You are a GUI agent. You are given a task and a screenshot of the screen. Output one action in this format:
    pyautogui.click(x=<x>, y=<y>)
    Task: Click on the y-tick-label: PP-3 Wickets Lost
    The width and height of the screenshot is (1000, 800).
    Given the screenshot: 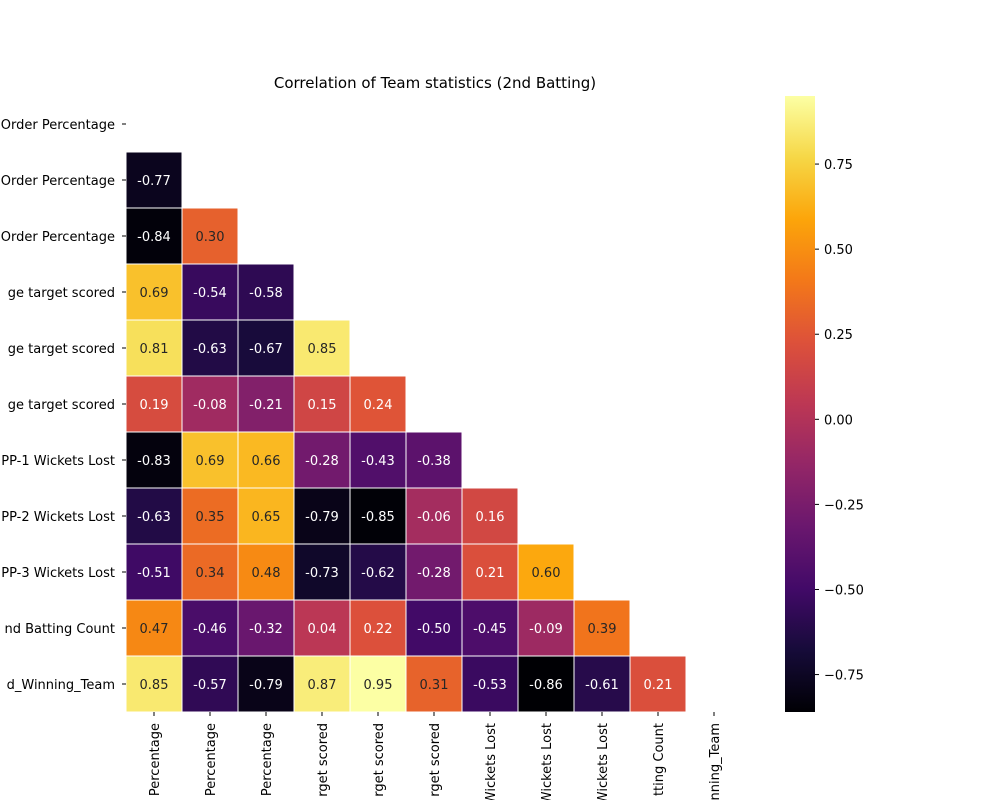 What is the action you would take?
    pyautogui.click(x=58, y=573)
    